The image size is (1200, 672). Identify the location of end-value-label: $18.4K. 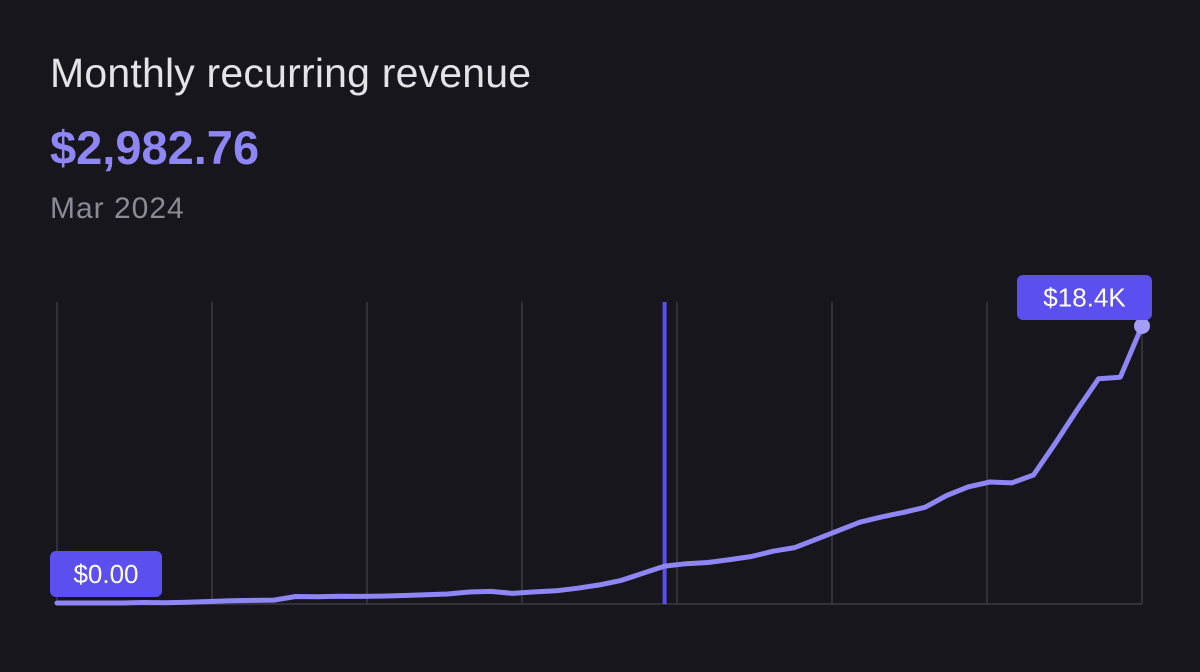
(1084, 298).